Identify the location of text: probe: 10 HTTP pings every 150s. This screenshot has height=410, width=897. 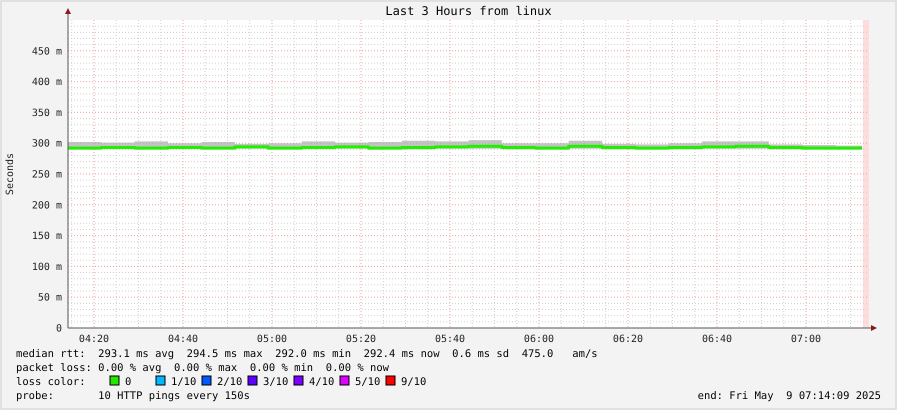
(133, 396).